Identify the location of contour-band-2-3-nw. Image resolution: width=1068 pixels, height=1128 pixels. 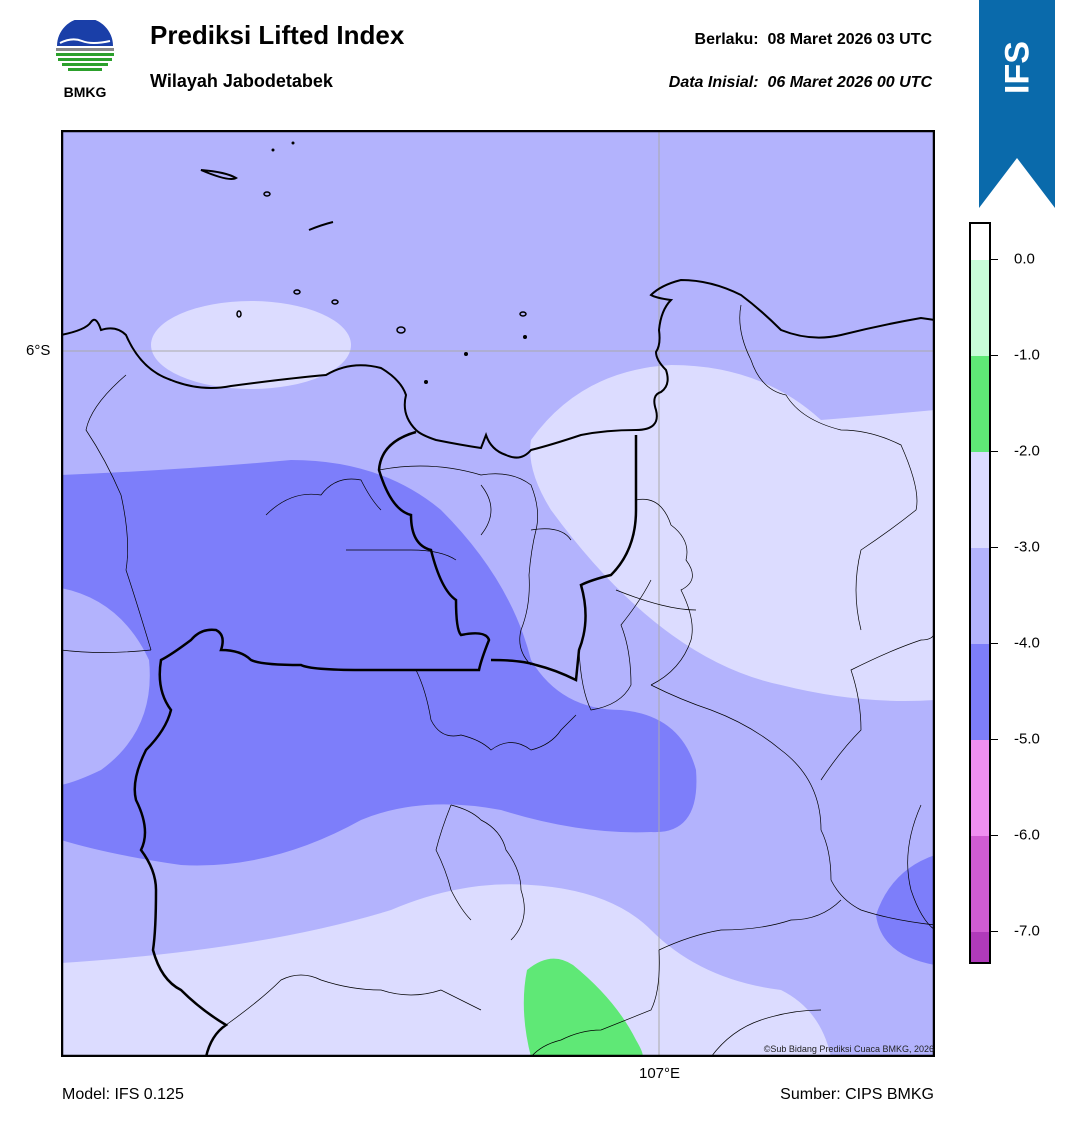
(251, 345).